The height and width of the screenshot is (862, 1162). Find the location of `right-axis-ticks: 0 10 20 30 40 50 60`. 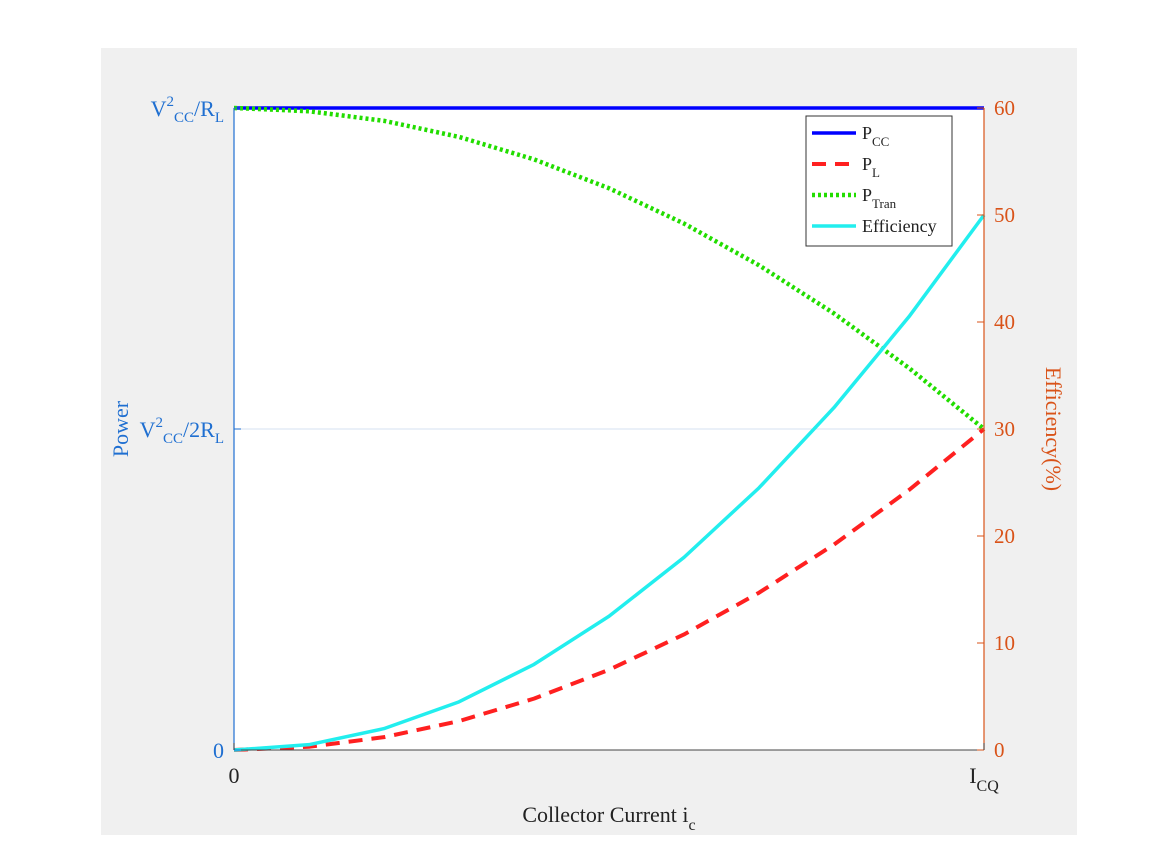

right-axis-ticks: 0 10 20 30 40 50 60 is located at coordinates (996, 429).